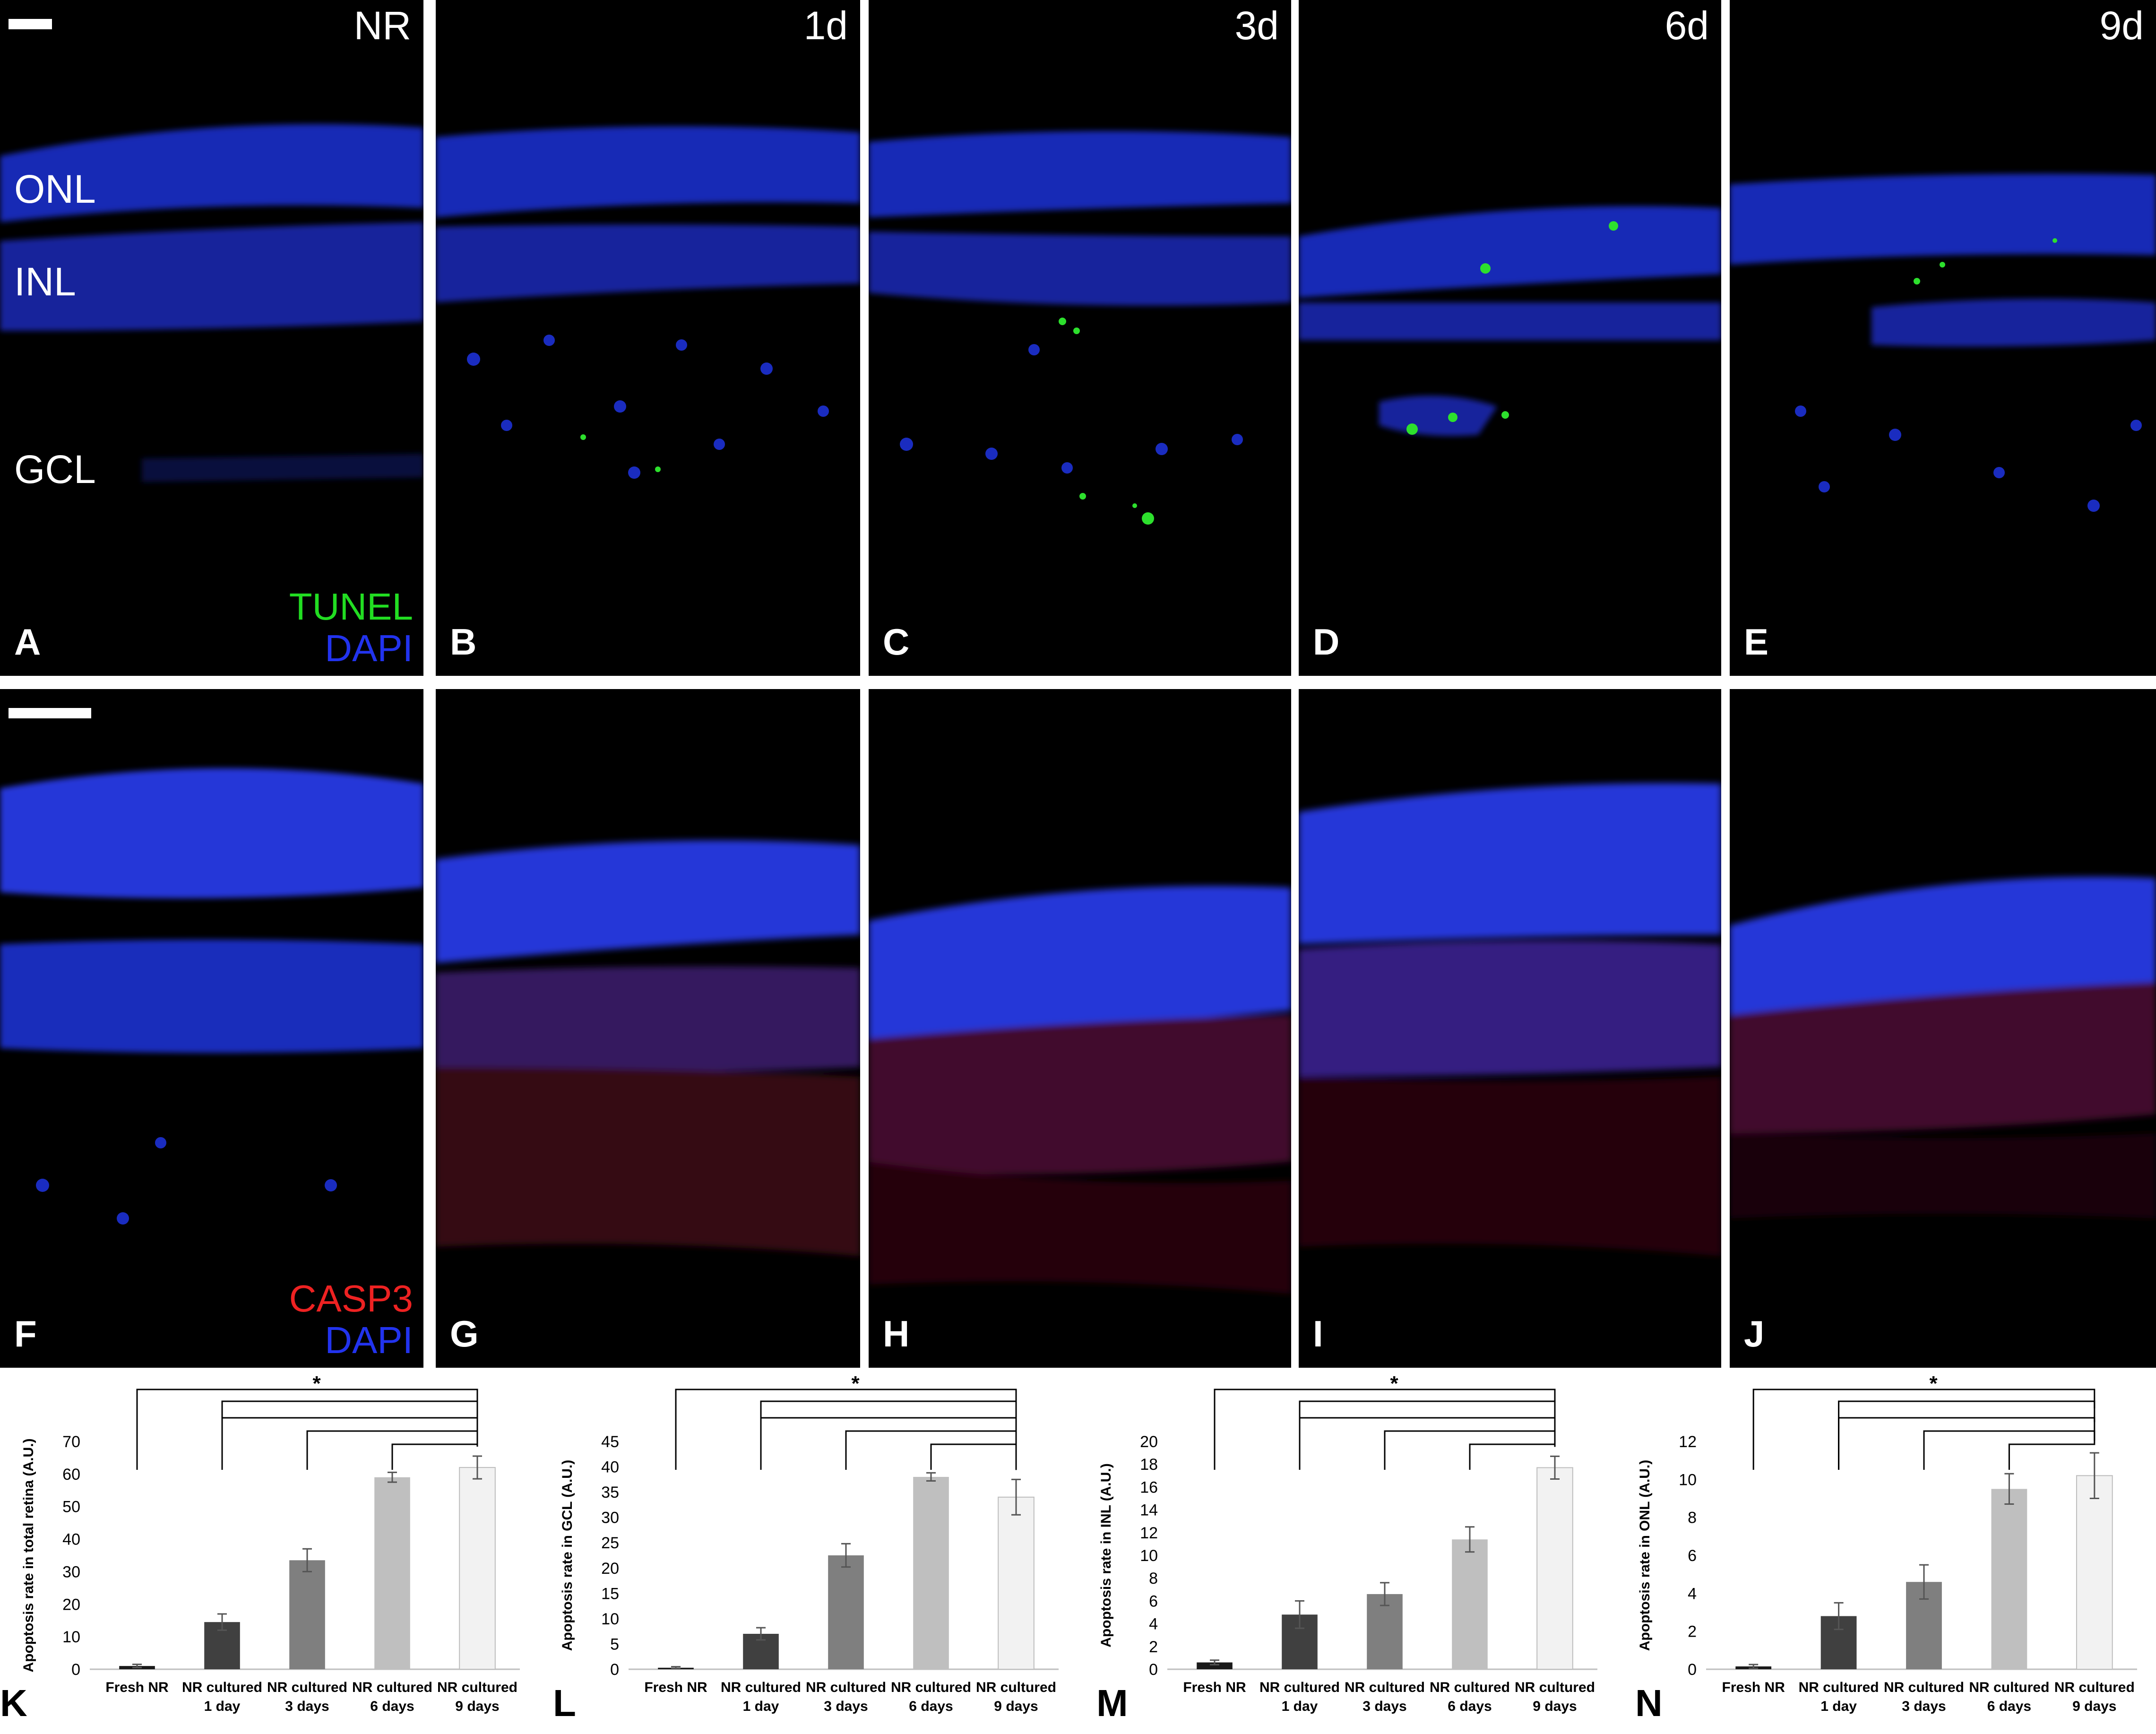 The image size is (2156, 1734). I want to click on time-label: 9d, so click(2121, 26).